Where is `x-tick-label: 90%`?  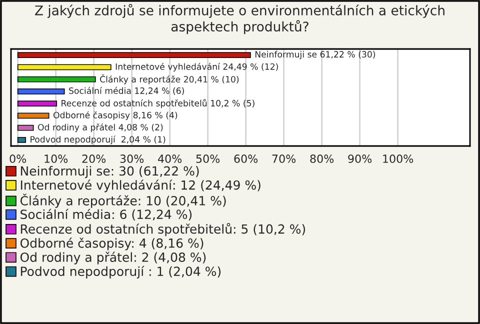 x-tick-label: 90% is located at coordinates (360, 158).